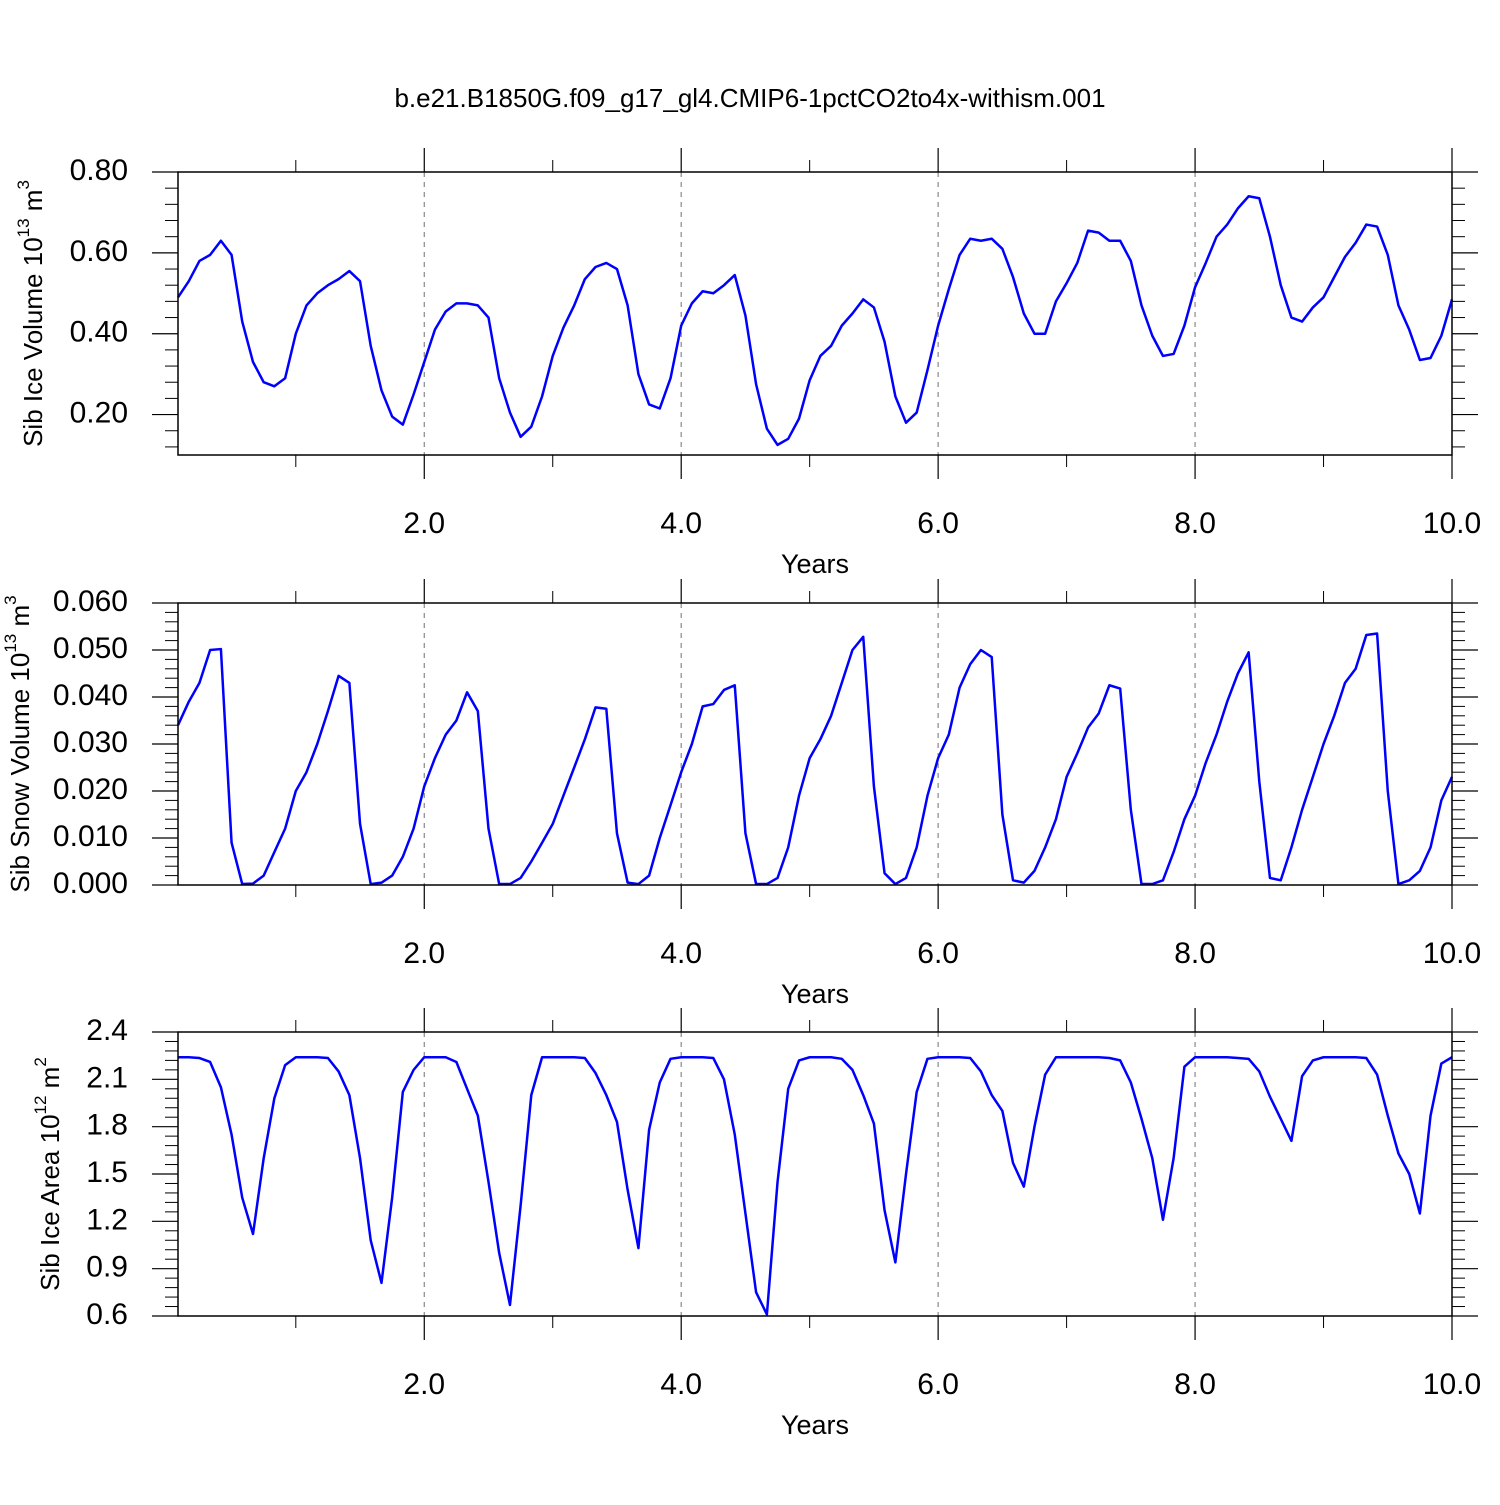  I want to click on y-tick-label: 0.9, so click(107, 1267).